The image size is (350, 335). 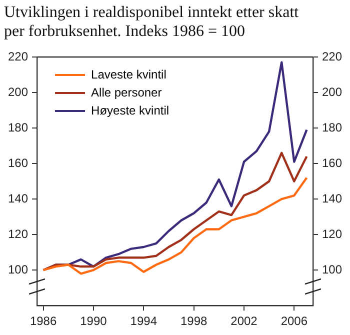 I want to click on y-tick-label: 120, so click(x=18, y=233).